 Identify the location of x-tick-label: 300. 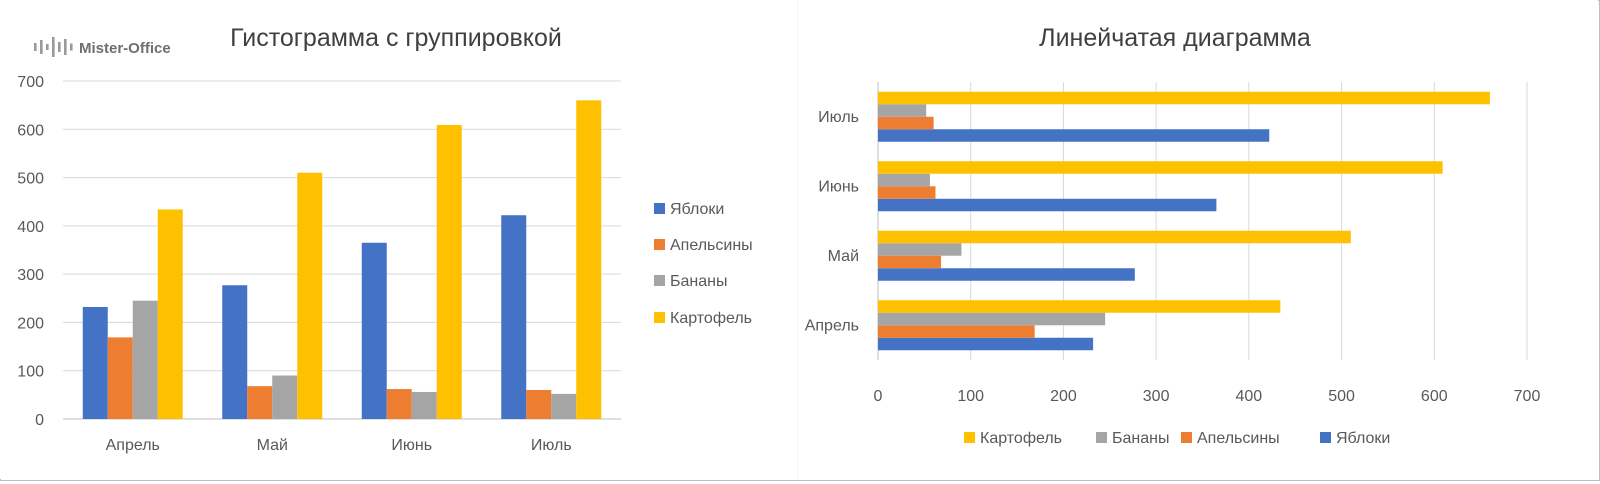
(1156, 396).